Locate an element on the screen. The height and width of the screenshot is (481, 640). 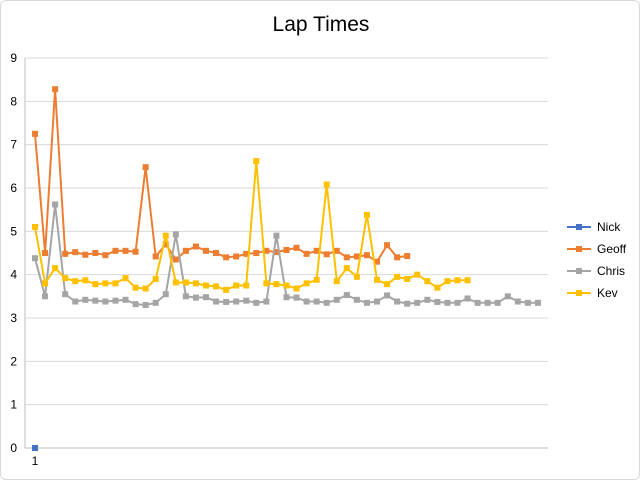
legend-marker-nick is located at coordinates (579, 227).